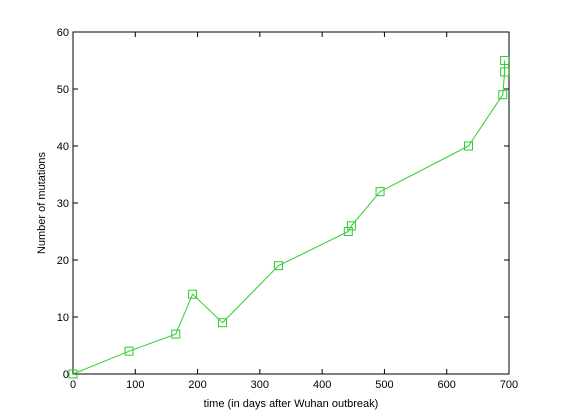  Describe the element at coordinates (66, 375) in the screenshot. I see `y-tick-label: 0` at that location.